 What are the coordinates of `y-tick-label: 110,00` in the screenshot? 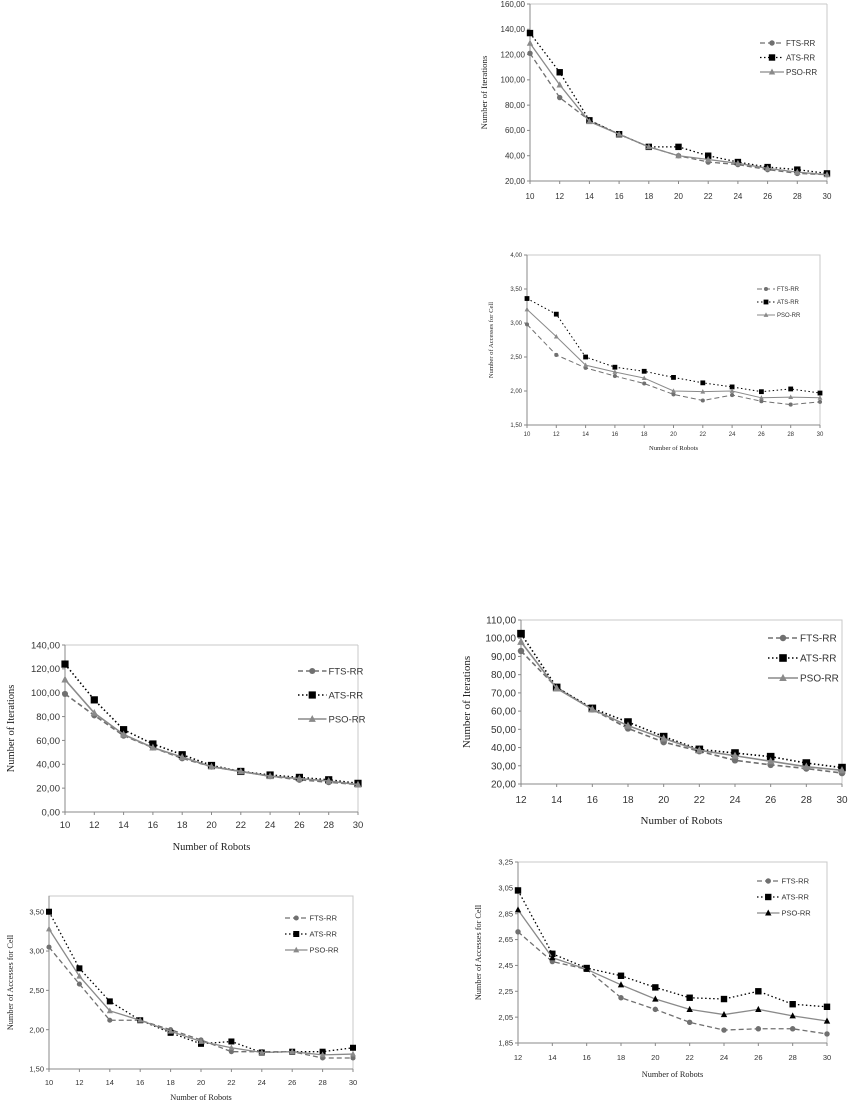 It's located at (501, 621).